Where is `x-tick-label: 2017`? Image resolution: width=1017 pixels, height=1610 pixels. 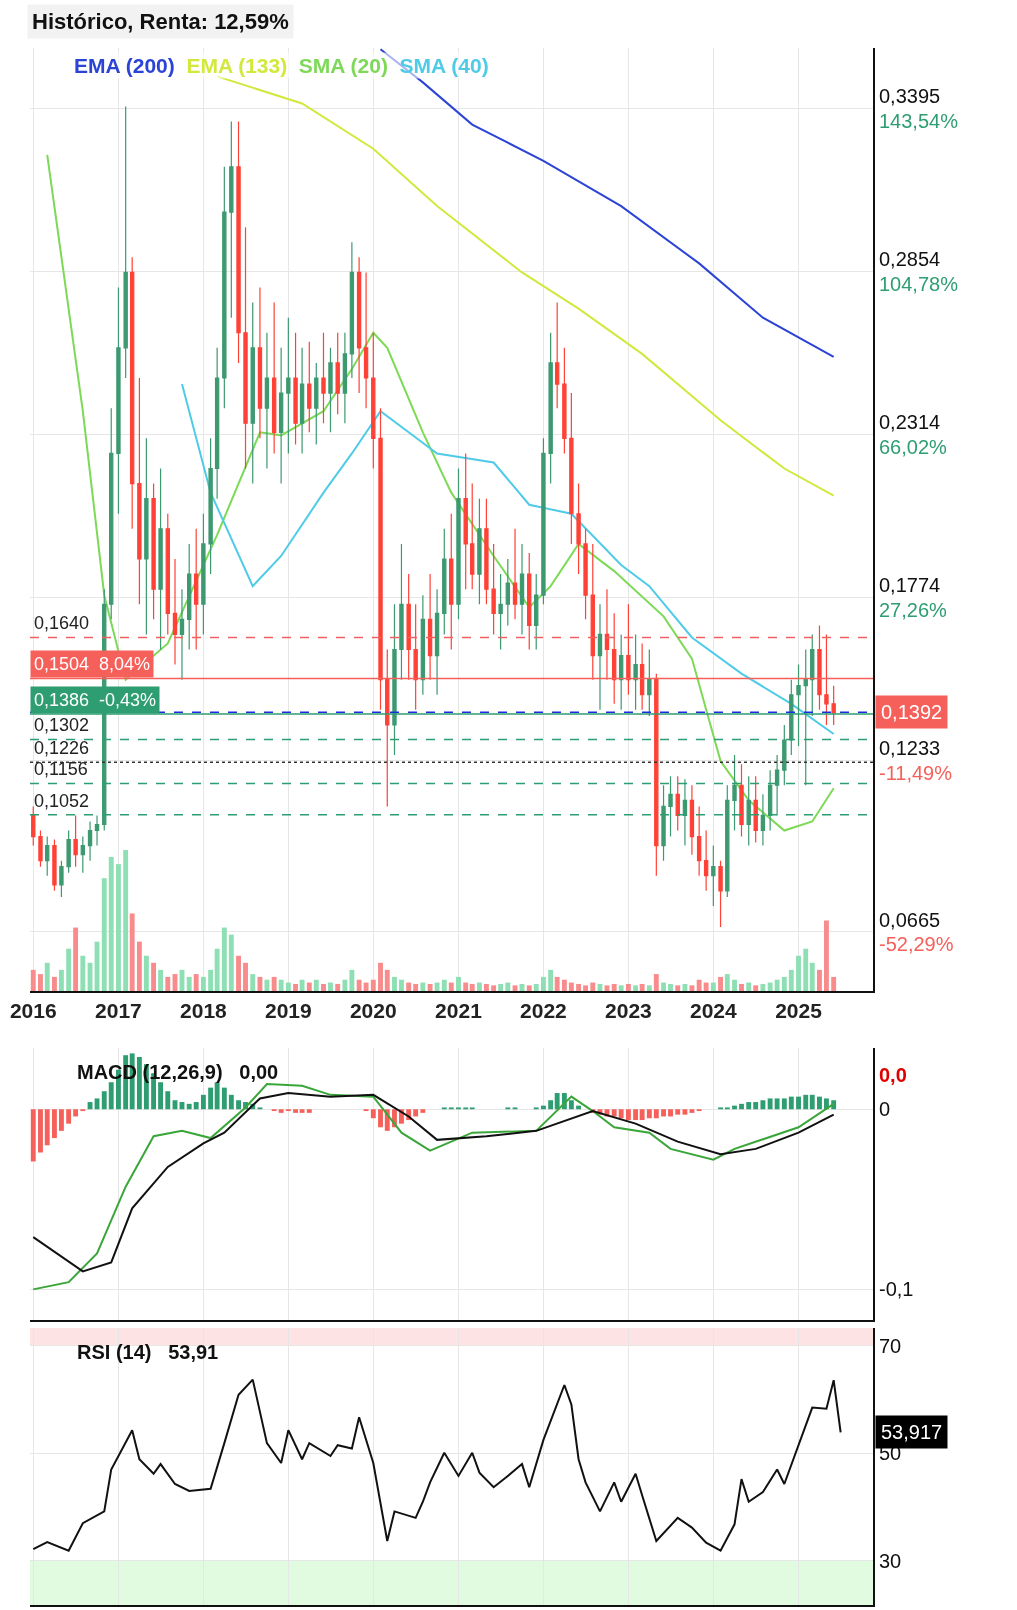 x-tick-label: 2017 is located at coordinates (118, 1011).